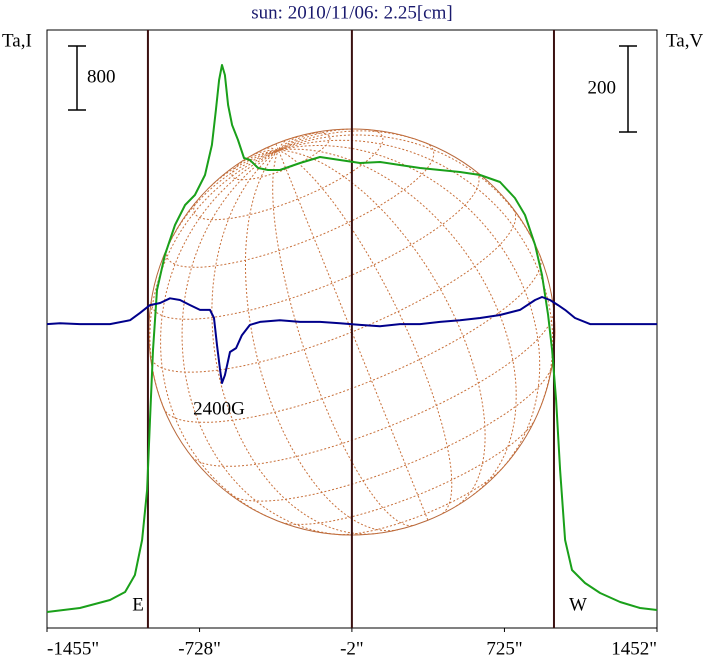 Image resolution: width=708 pixels, height=662 pixels. Describe the element at coordinates (199, 648) in the screenshot. I see `x-tick-label: -728"` at that location.